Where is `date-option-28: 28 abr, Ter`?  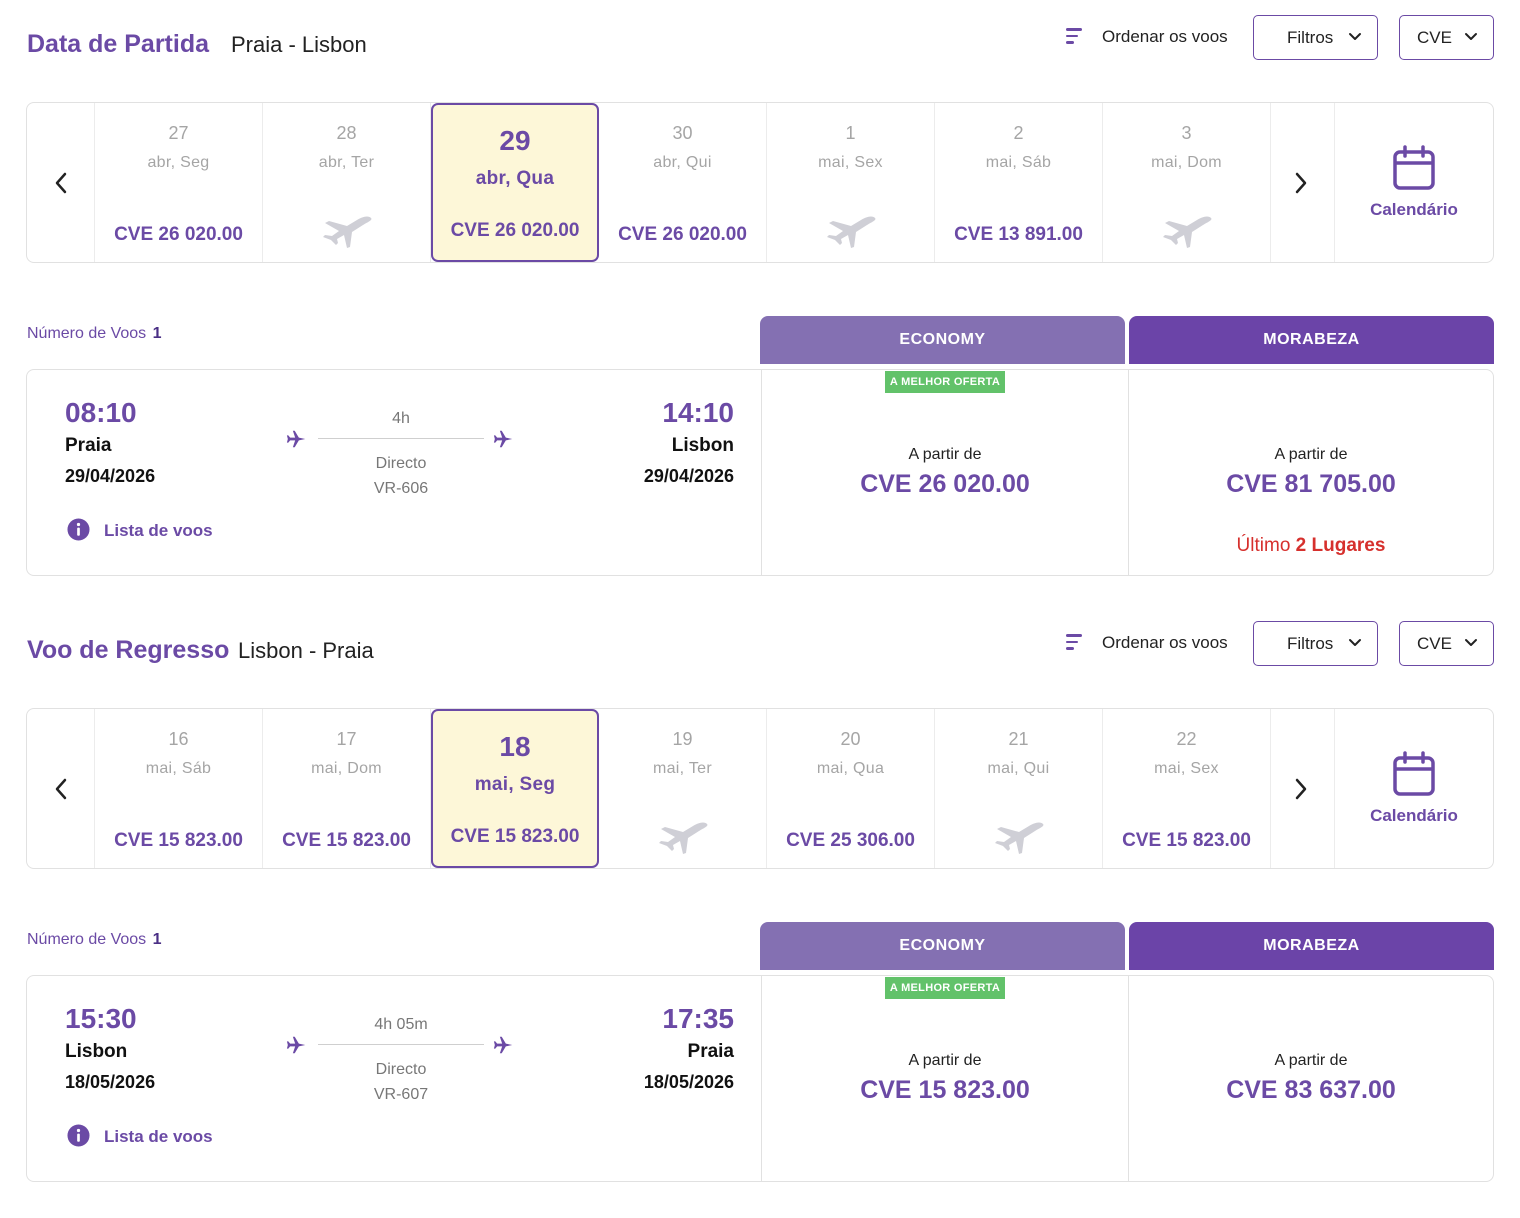 date-option-28: 28 abr, Ter is located at coordinates (347, 182).